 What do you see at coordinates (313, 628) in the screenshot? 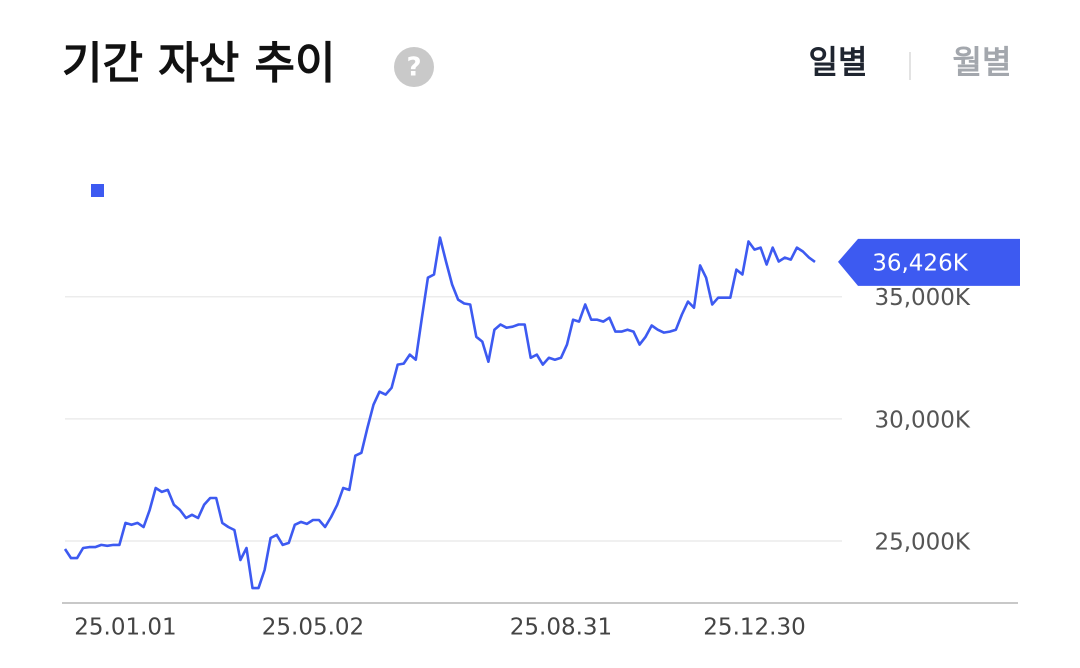
I see `x-tick-label: 25.05.02` at bounding box center [313, 628].